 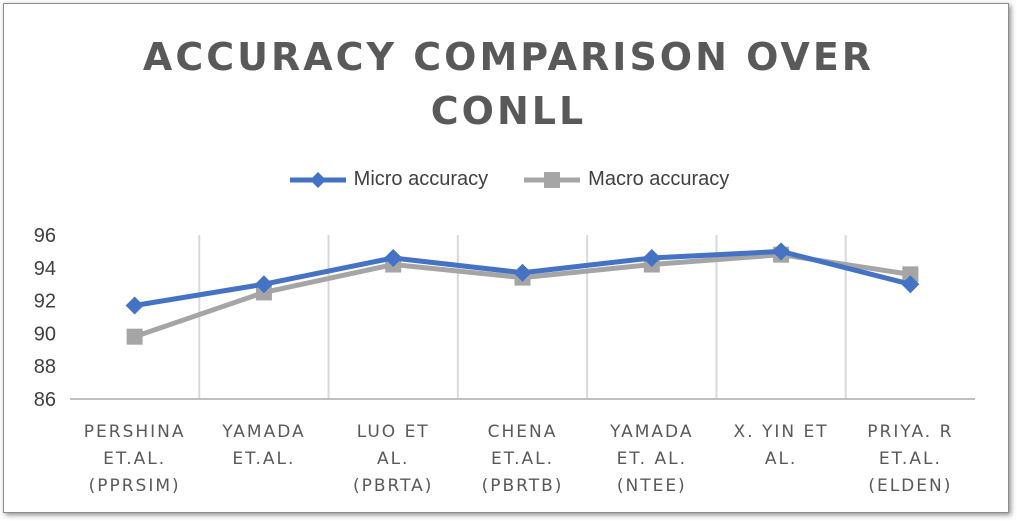 What do you see at coordinates (135, 432) in the screenshot?
I see `x-category-label: PERSHINA` at bounding box center [135, 432].